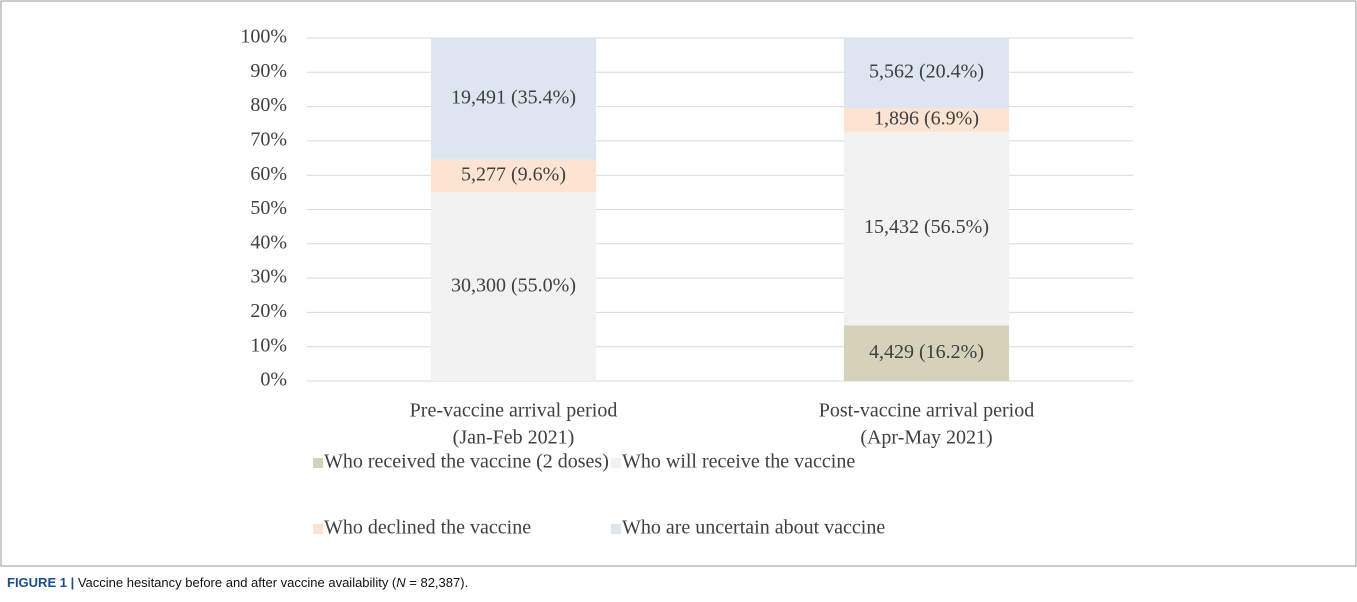 Image resolution: width=1357 pixels, height=602 pixels. What do you see at coordinates (268, 174) in the screenshot?
I see `y-tick-label: 60%` at bounding box center [268, 174].